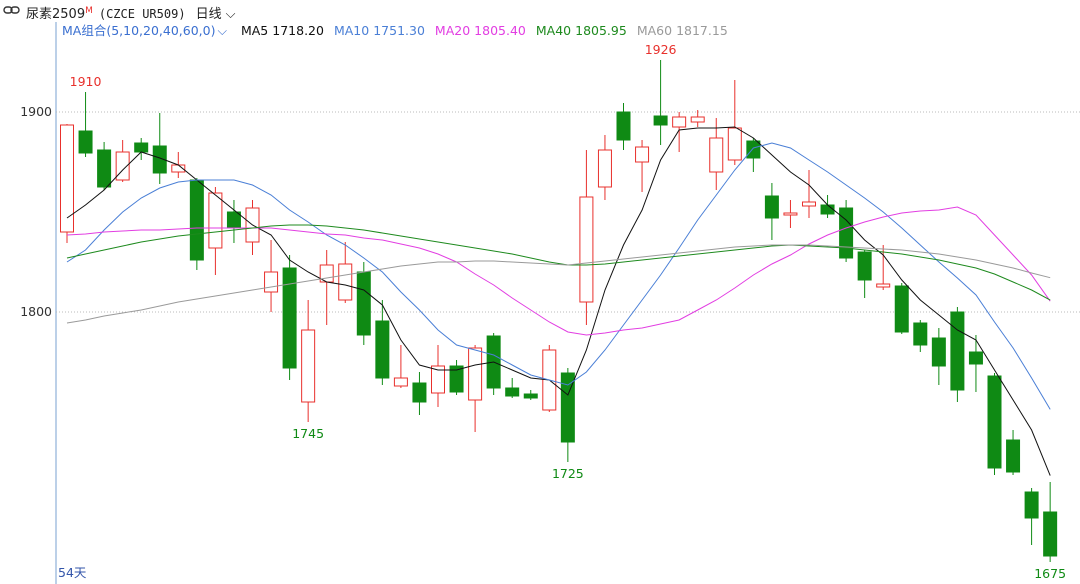  What do you see at coordinates (142, 14) in the screenshot?
I see `code: (CZCE UR509)` at bounding box center [142, 14].